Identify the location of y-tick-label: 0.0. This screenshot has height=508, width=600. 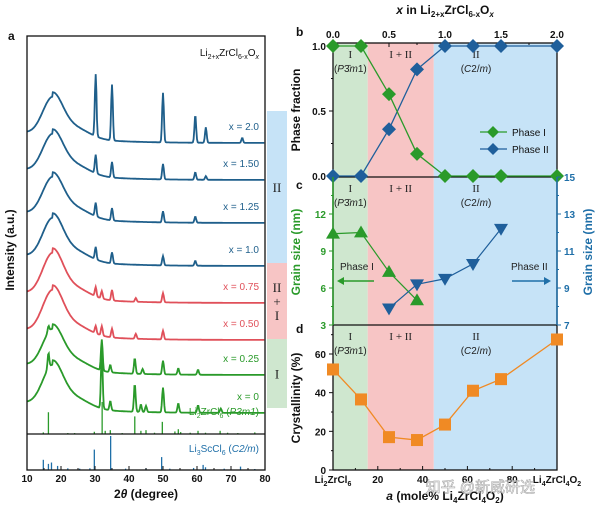
(319, 177).